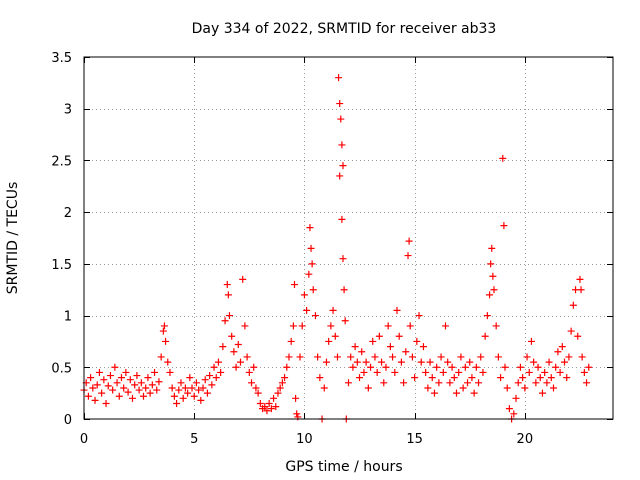 This screenshot has height=480, width=640. What do you see at coordinates (194, 439) in the screenshot?
I see `x-tick-label: 5` at bounding box center [194, 439].